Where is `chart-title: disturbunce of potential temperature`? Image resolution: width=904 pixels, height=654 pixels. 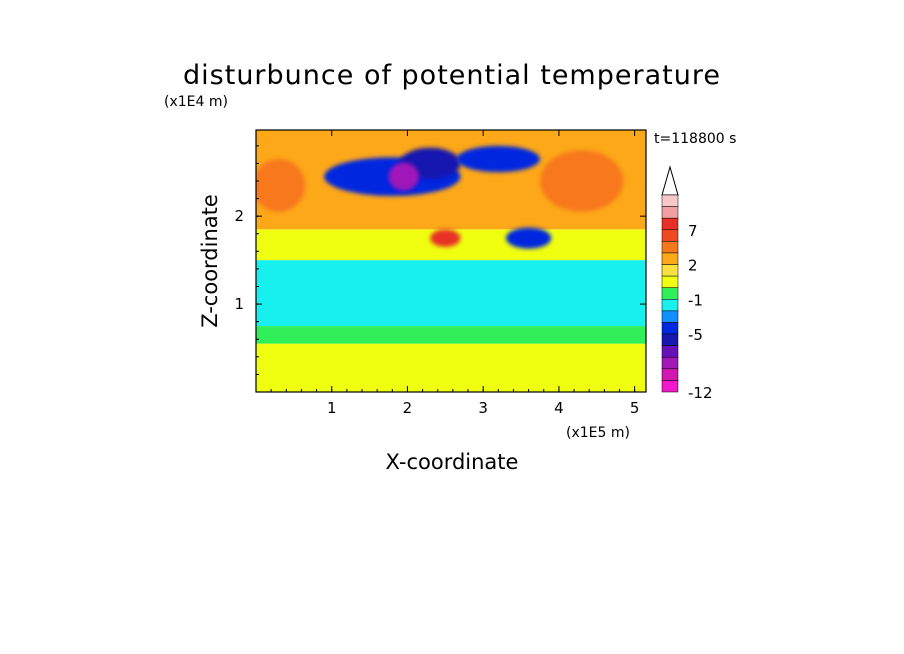 chart-title: disturbunce of potential temperature is located at coordinates (452, 75).